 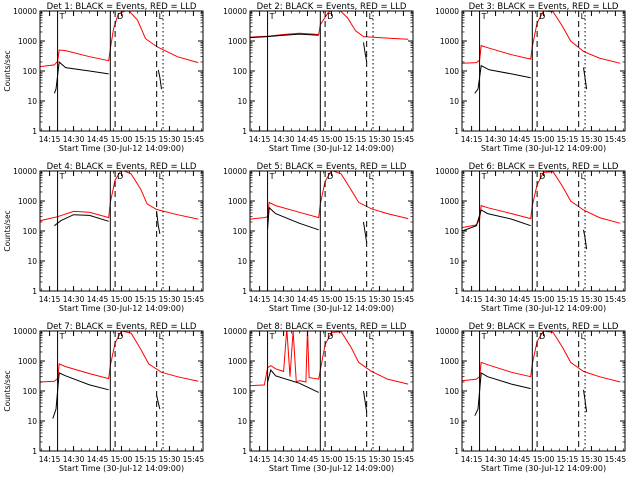 I want to click on panel-title: Det 2: BLACK = Events, RED = LLD, so click(x=332, y=7).